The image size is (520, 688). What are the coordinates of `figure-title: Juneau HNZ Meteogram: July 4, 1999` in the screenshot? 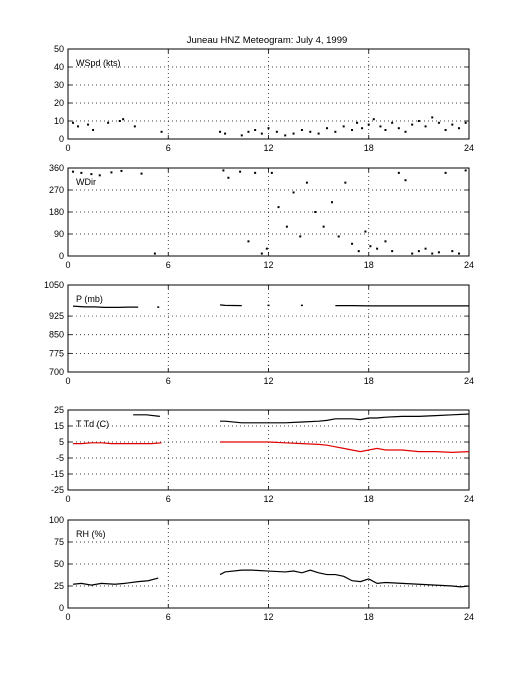 It's located at (267, 40).